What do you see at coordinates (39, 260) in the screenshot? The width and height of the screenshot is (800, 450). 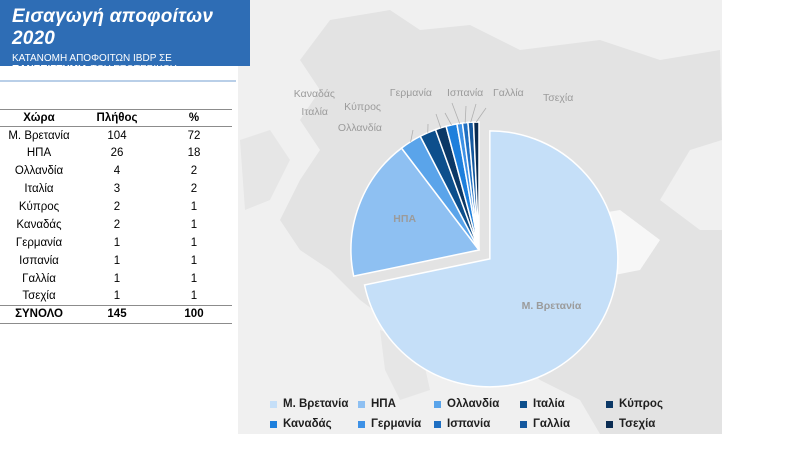 I see `cell-country: Ισπανία` at bounding box center [39, 260].